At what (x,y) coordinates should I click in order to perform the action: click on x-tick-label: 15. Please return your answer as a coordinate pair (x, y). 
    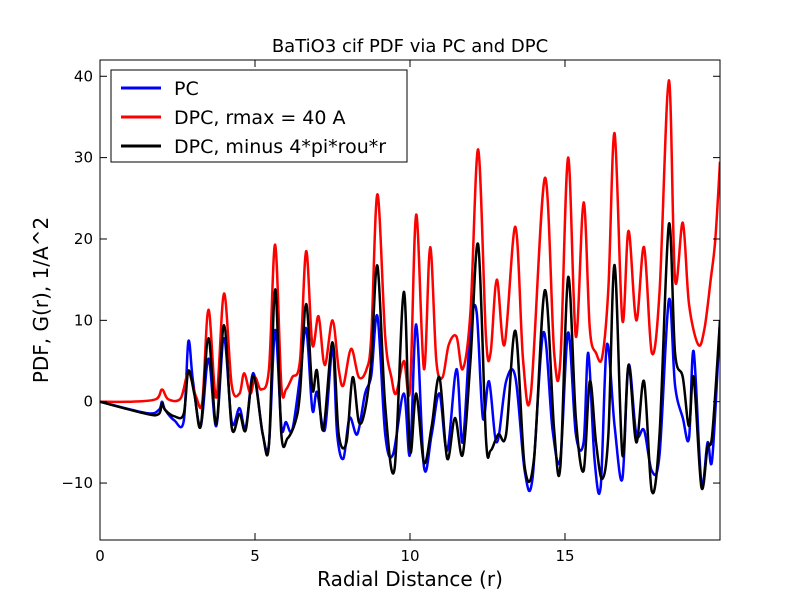
    Looking at the image, I should click on (564, 556).